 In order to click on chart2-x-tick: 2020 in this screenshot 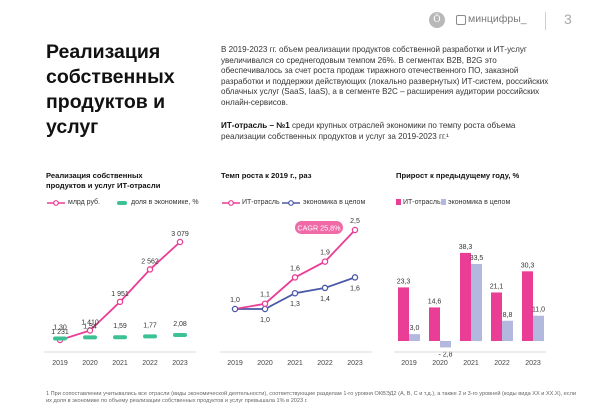, I will do `click(265, 363)`.